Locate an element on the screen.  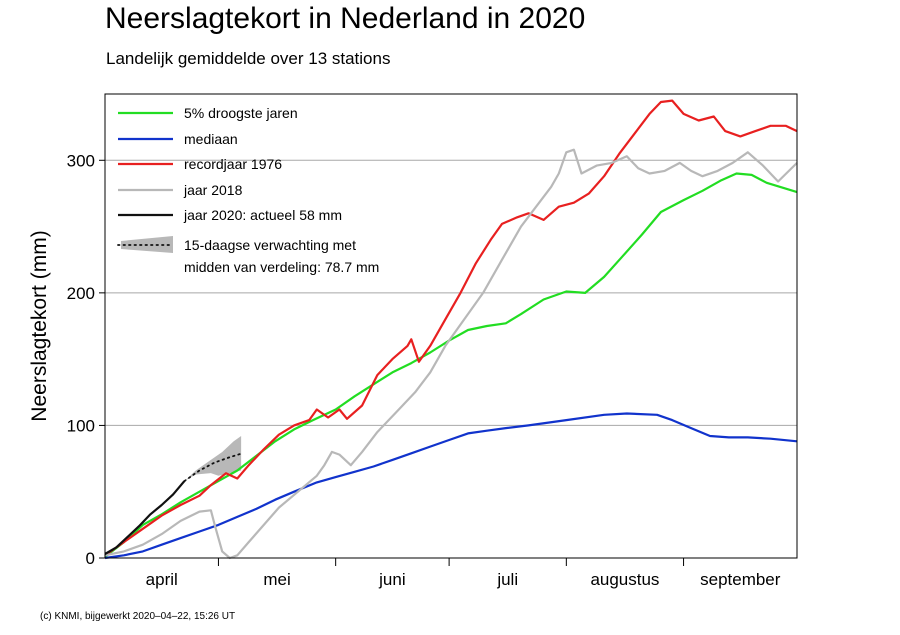
legend-label-0: 5% droogste jaren is located at coordinates (241, 113).